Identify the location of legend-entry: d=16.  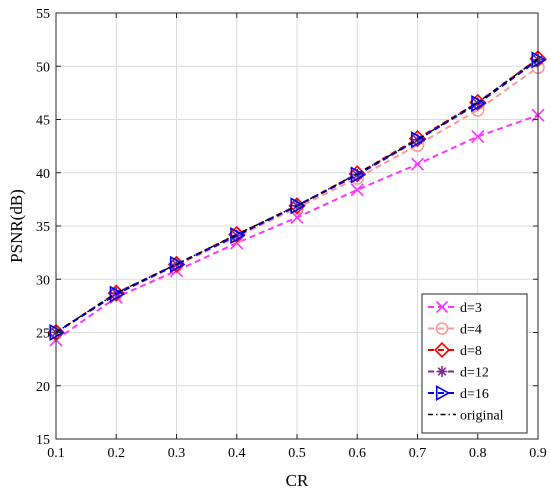
(458, 393).